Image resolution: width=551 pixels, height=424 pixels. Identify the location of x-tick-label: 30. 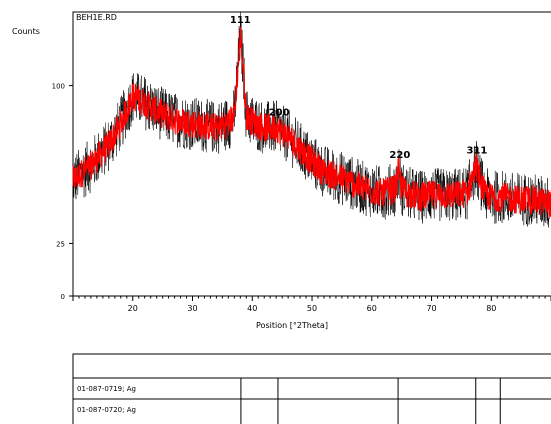
(192, 308).